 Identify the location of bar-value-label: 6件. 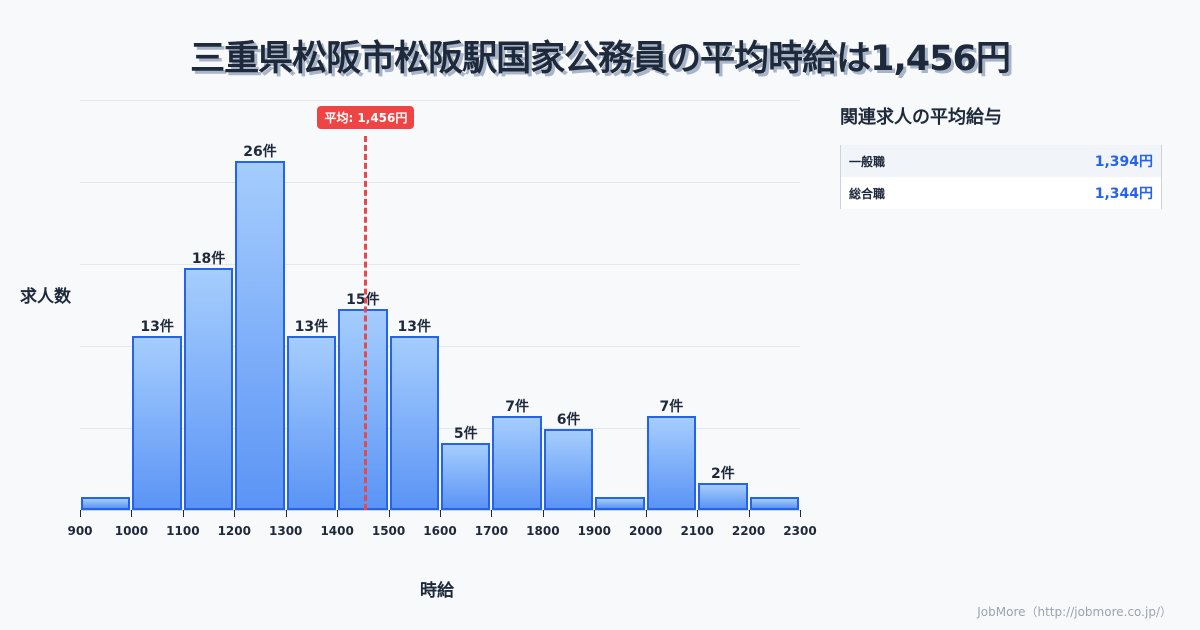
(568, 420).